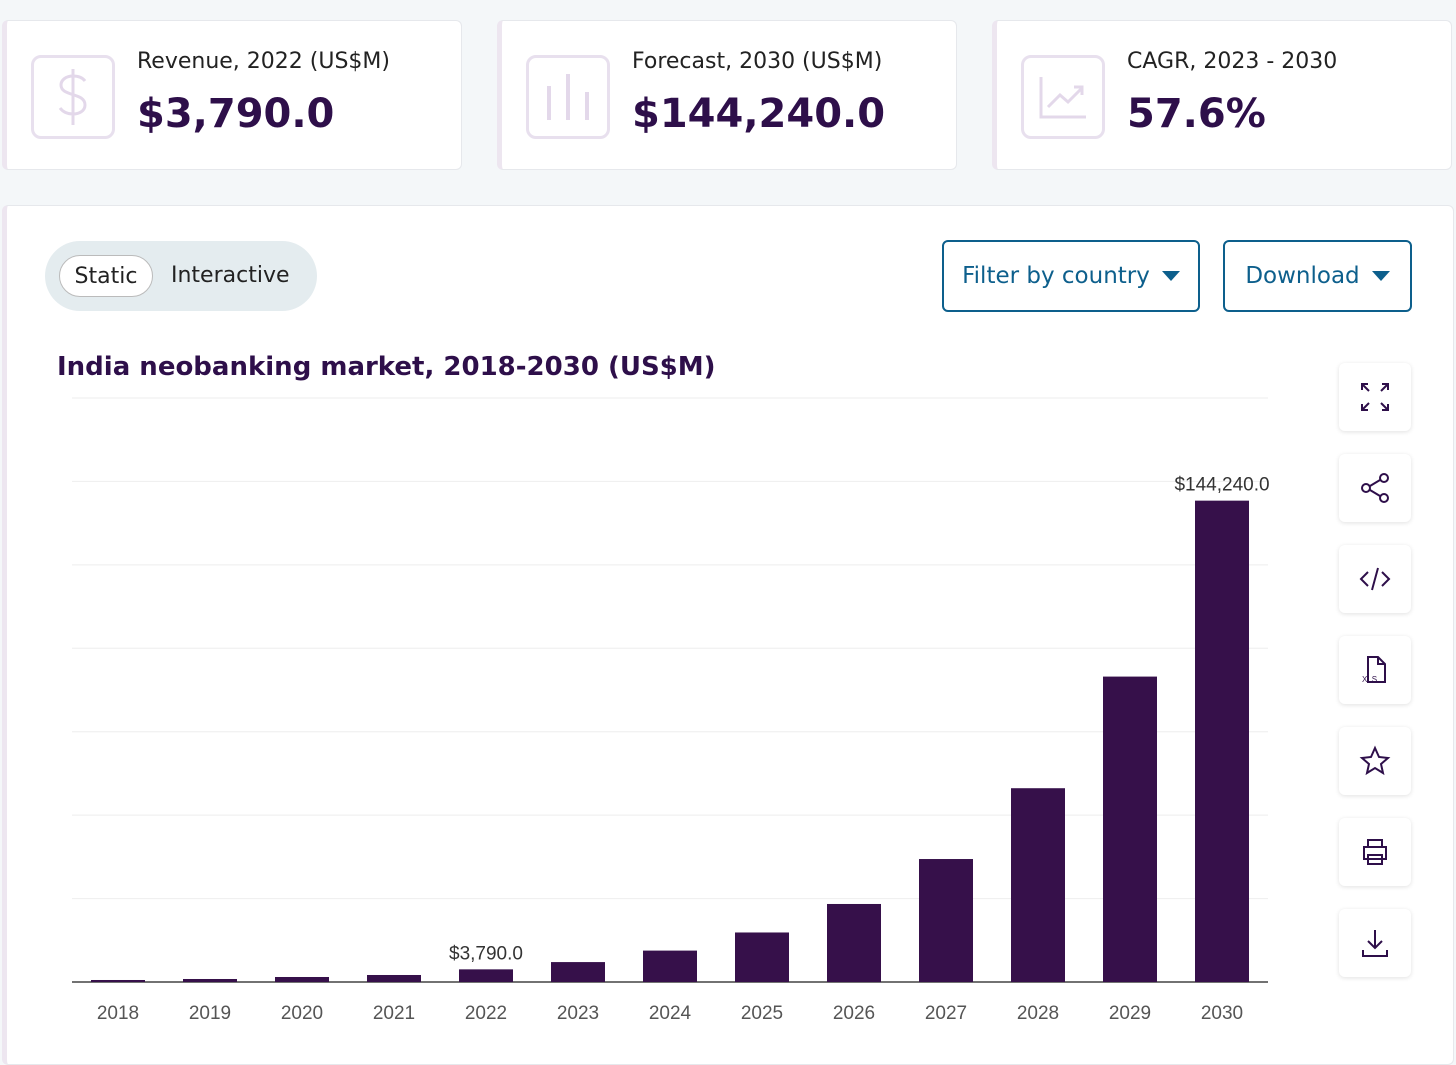 The height and width of the screenshot is (1065, 1456). I want to click on trend-chart-icon, so click(1063, 97).